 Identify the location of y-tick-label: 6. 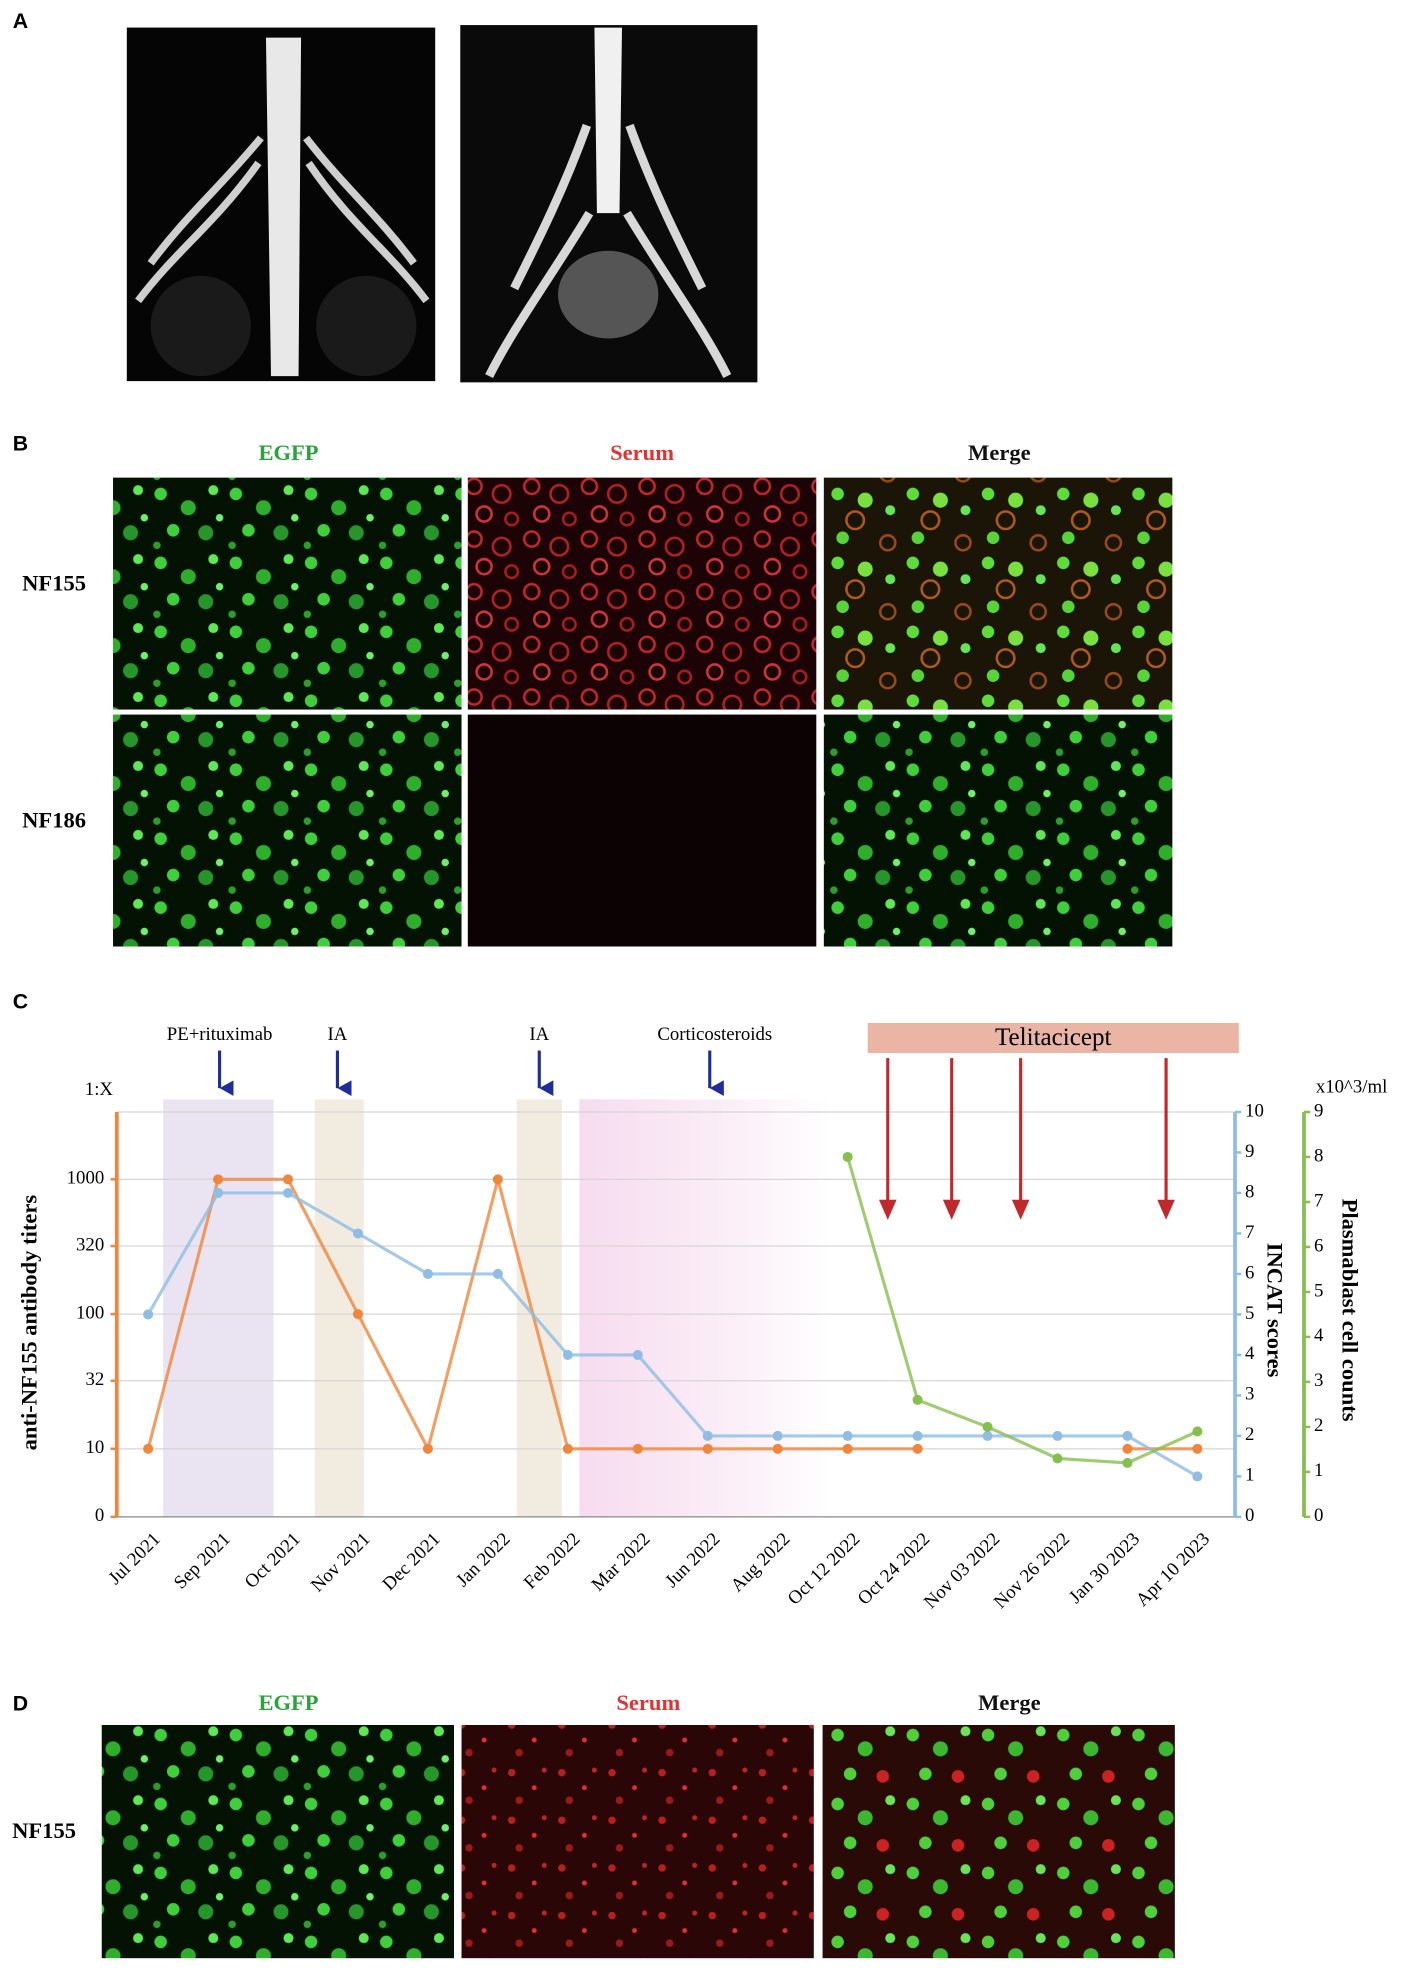
(1249, 1272).